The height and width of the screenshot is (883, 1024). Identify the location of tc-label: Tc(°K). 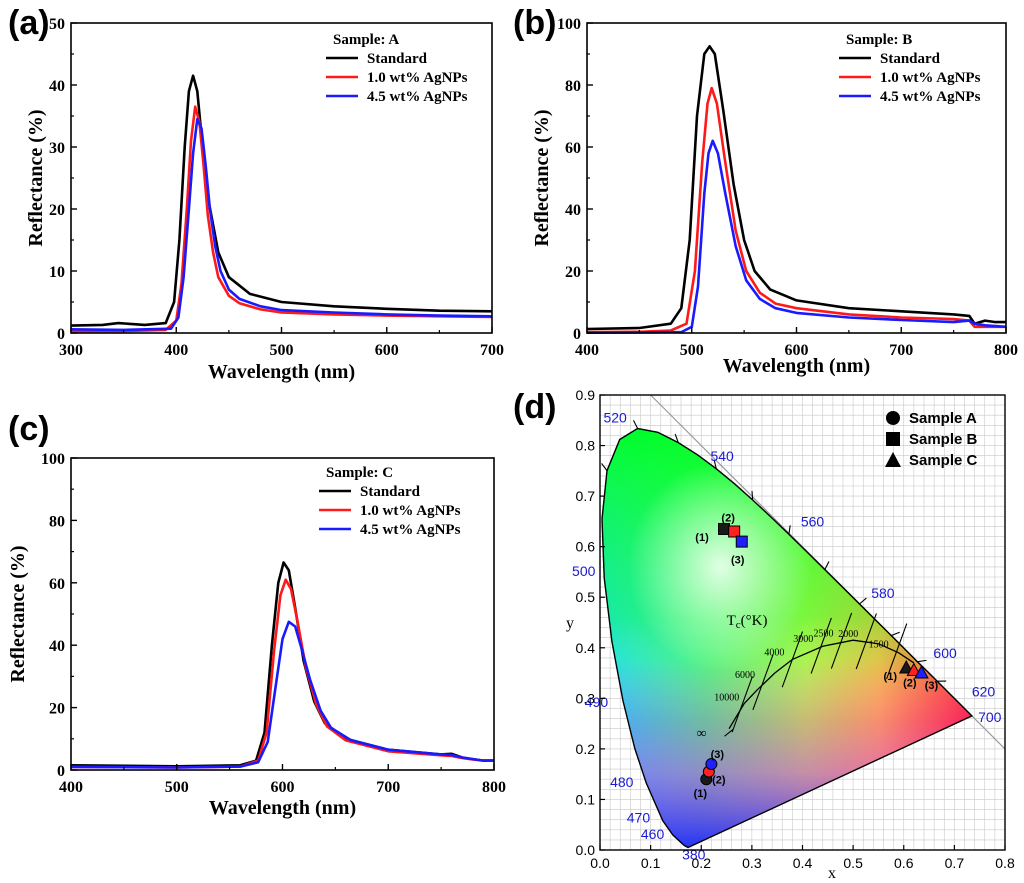
(747, 622).